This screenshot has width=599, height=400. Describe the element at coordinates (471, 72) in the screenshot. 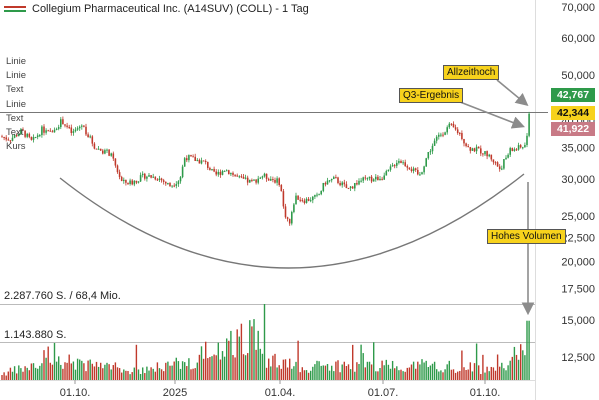

I see `all-time-high-callout: Allzeithoch` at that location.